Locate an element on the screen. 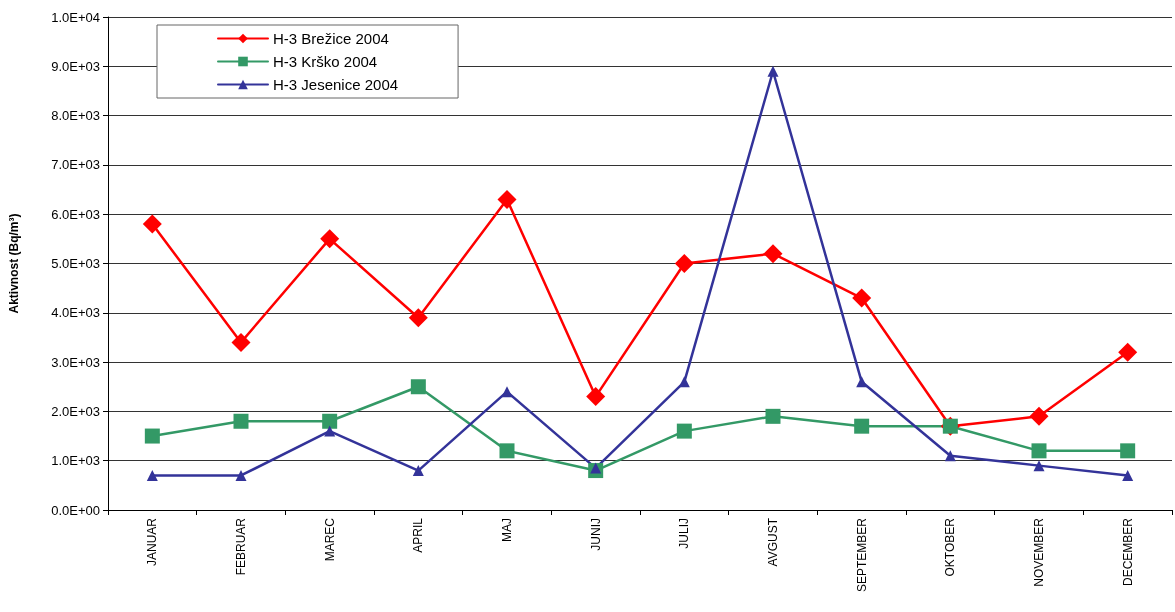 This screenshot has width=1175, height=612. x-tick-label: FEBRUAR is located at coordinates (241, 546).